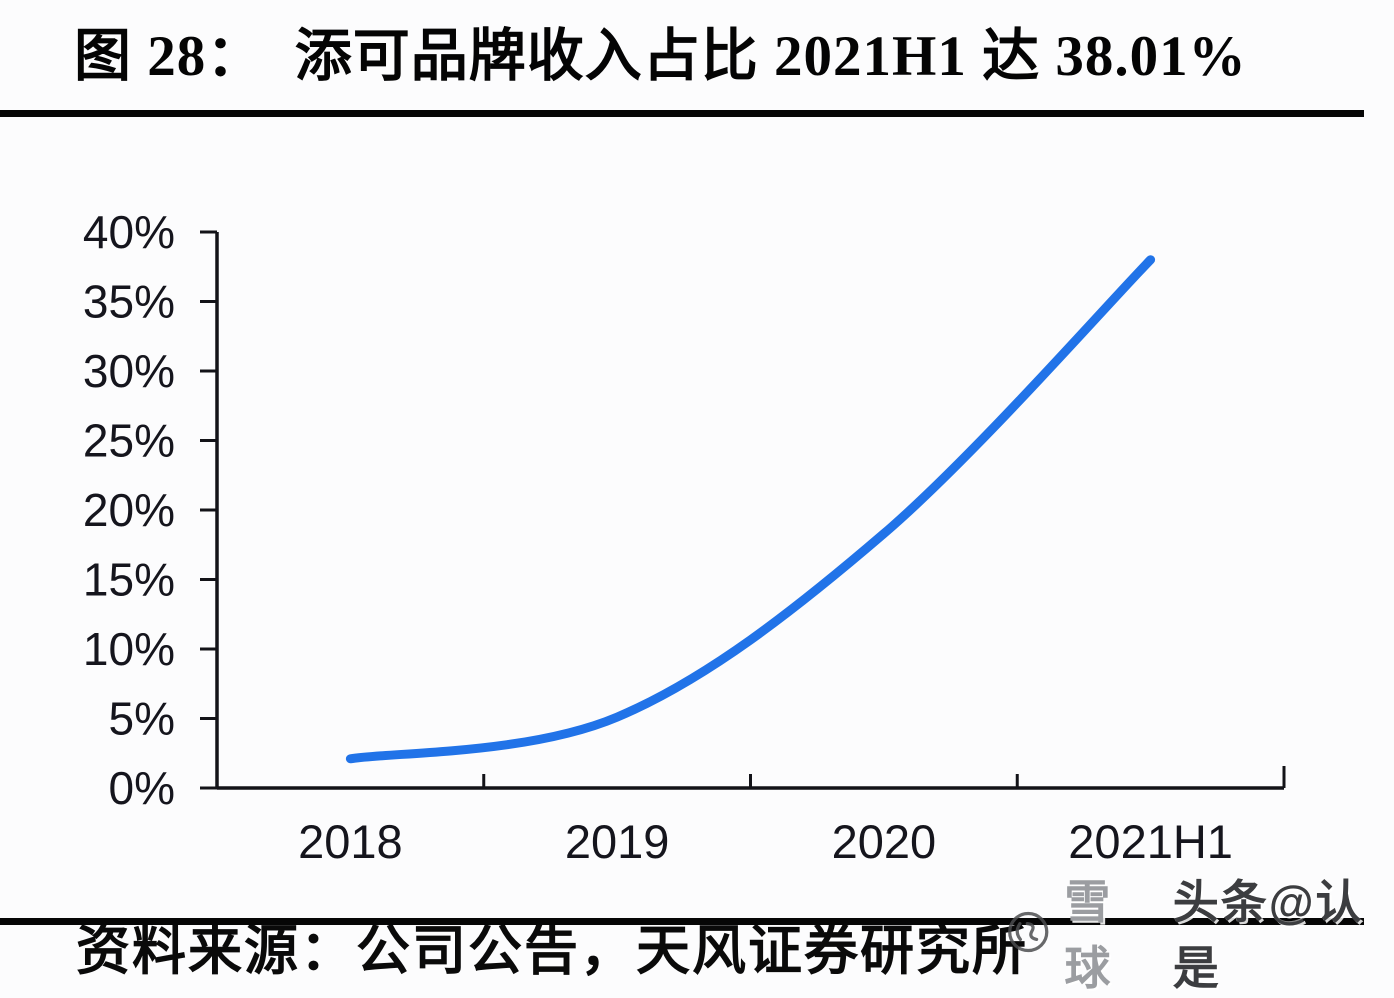  I want to click on watermark: 雪球 头条@认是, so click(1200, 932).